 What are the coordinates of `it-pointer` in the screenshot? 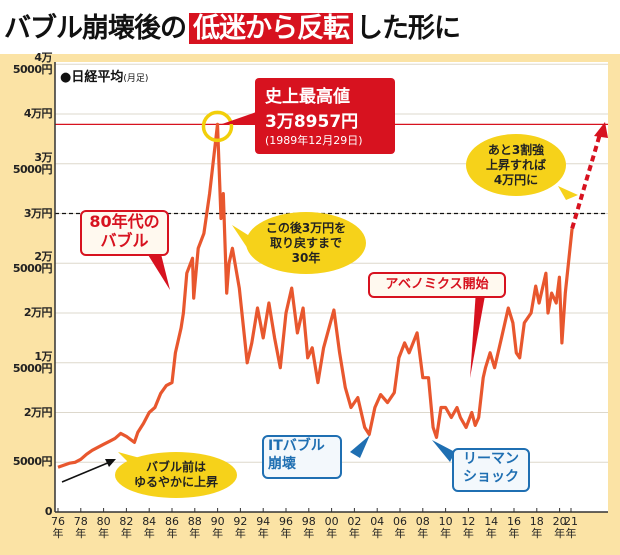 It's located at (360, 446).